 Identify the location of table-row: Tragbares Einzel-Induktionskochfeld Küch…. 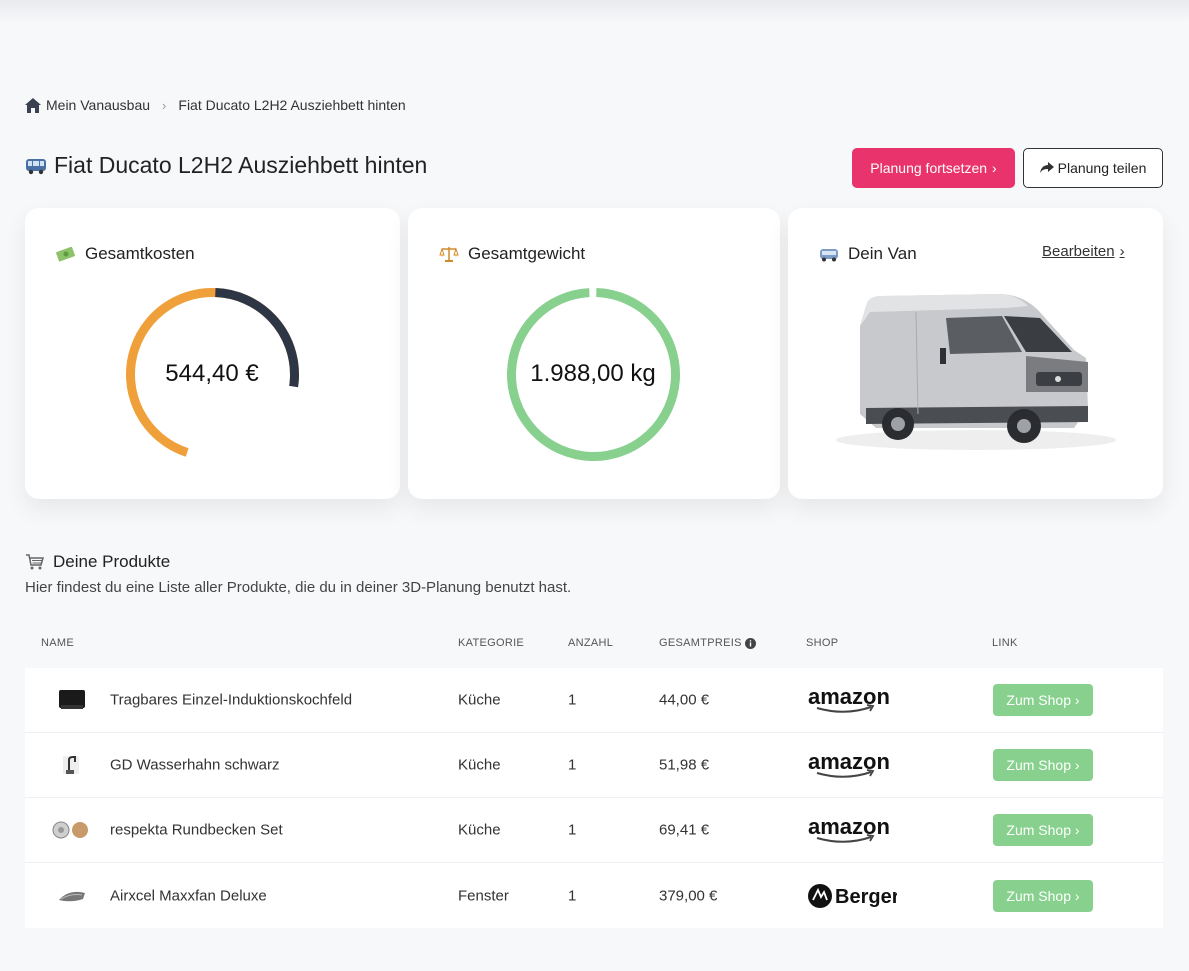
(594, 700).